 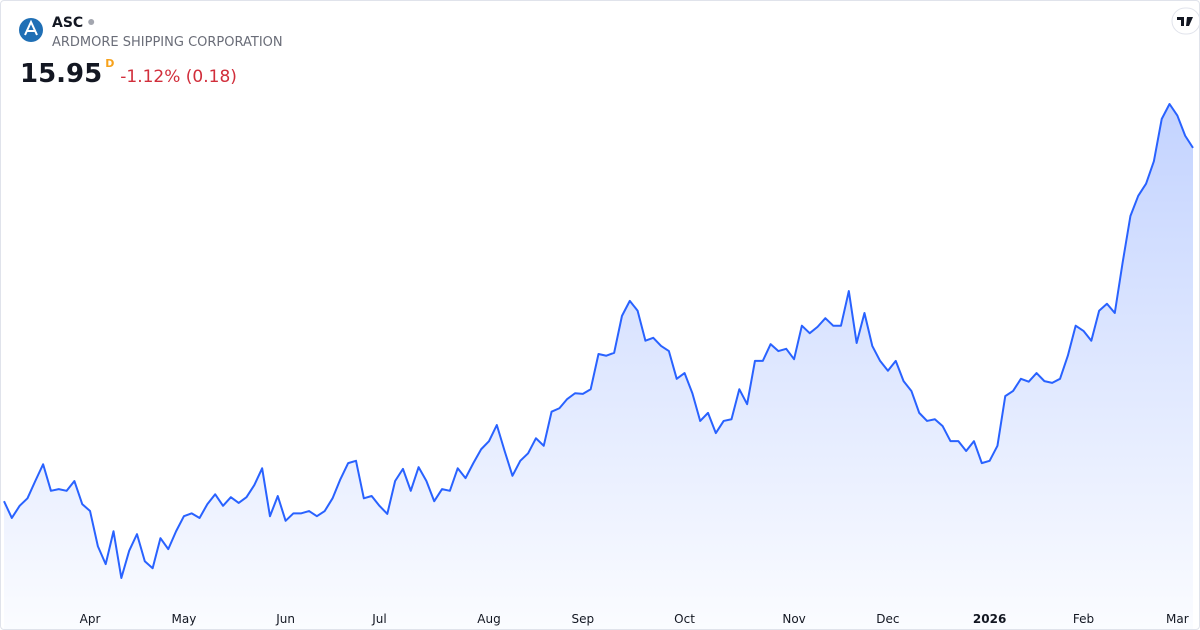 What do you see at coordinates (31, 27) in the screenshot?
I see `logo-mark` at bounding box center [31, 27].